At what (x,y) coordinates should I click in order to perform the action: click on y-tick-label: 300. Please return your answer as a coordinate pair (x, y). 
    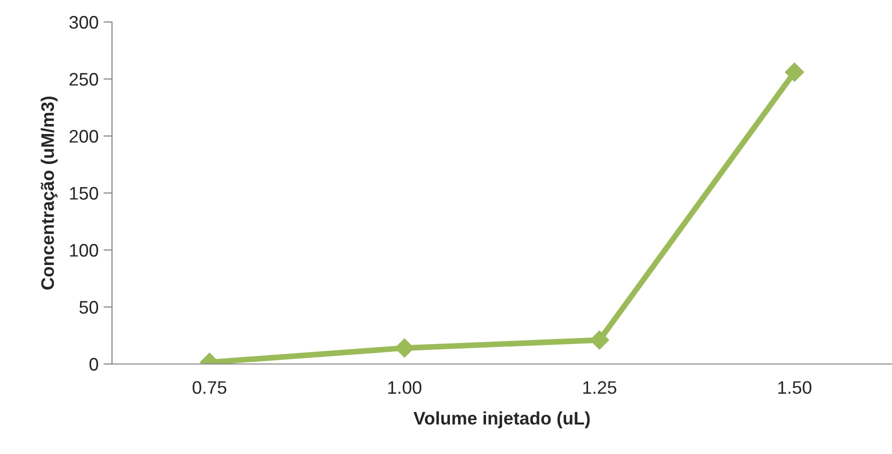
    Looking at the image, I should click on (83, 22).